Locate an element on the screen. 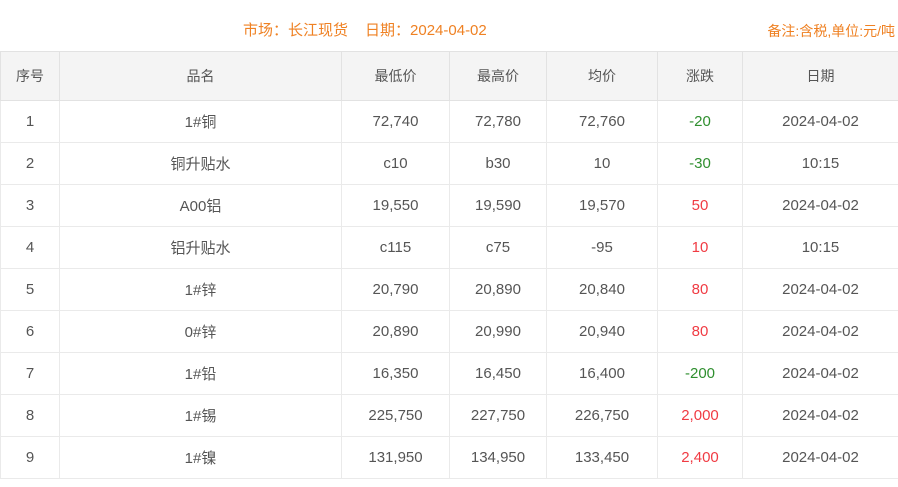 This screenshot has height=487, width=898. table-row: 5 1#锌 20,790 20,890 20,840 80 2024-04-02 is located at coordinates (449, 289).